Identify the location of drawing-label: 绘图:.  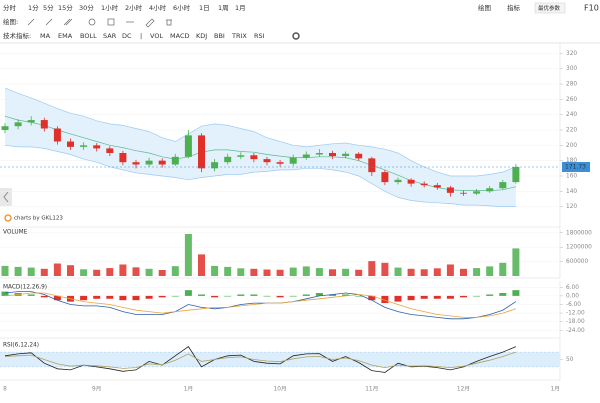
(10, 21).